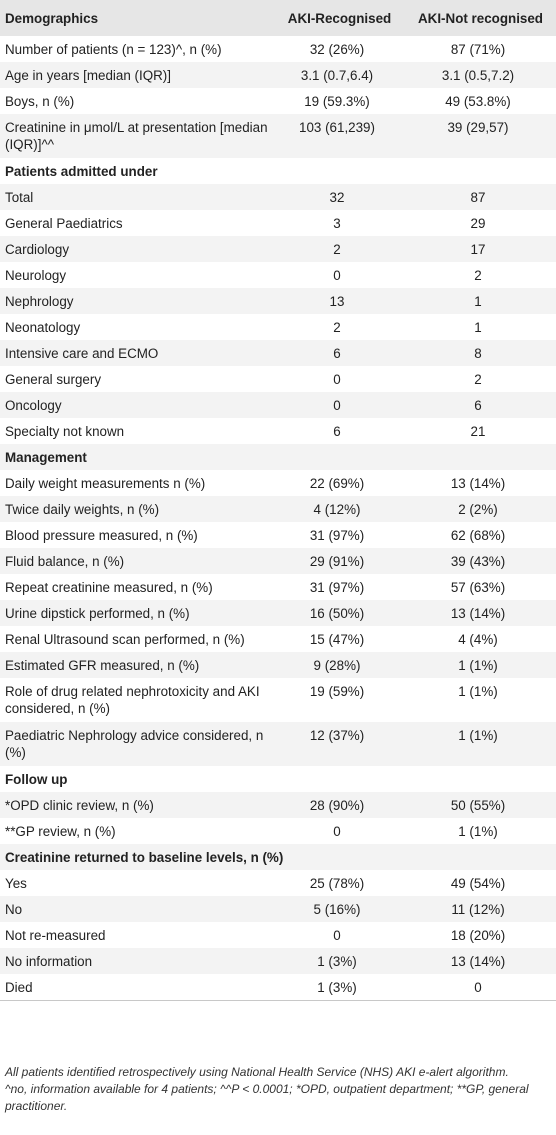 The image size is (556, 1135). Describe the element at coordinates (337, 909) in the screenshot. I see `aki-recognised-value: 5 (16%)` at that location.